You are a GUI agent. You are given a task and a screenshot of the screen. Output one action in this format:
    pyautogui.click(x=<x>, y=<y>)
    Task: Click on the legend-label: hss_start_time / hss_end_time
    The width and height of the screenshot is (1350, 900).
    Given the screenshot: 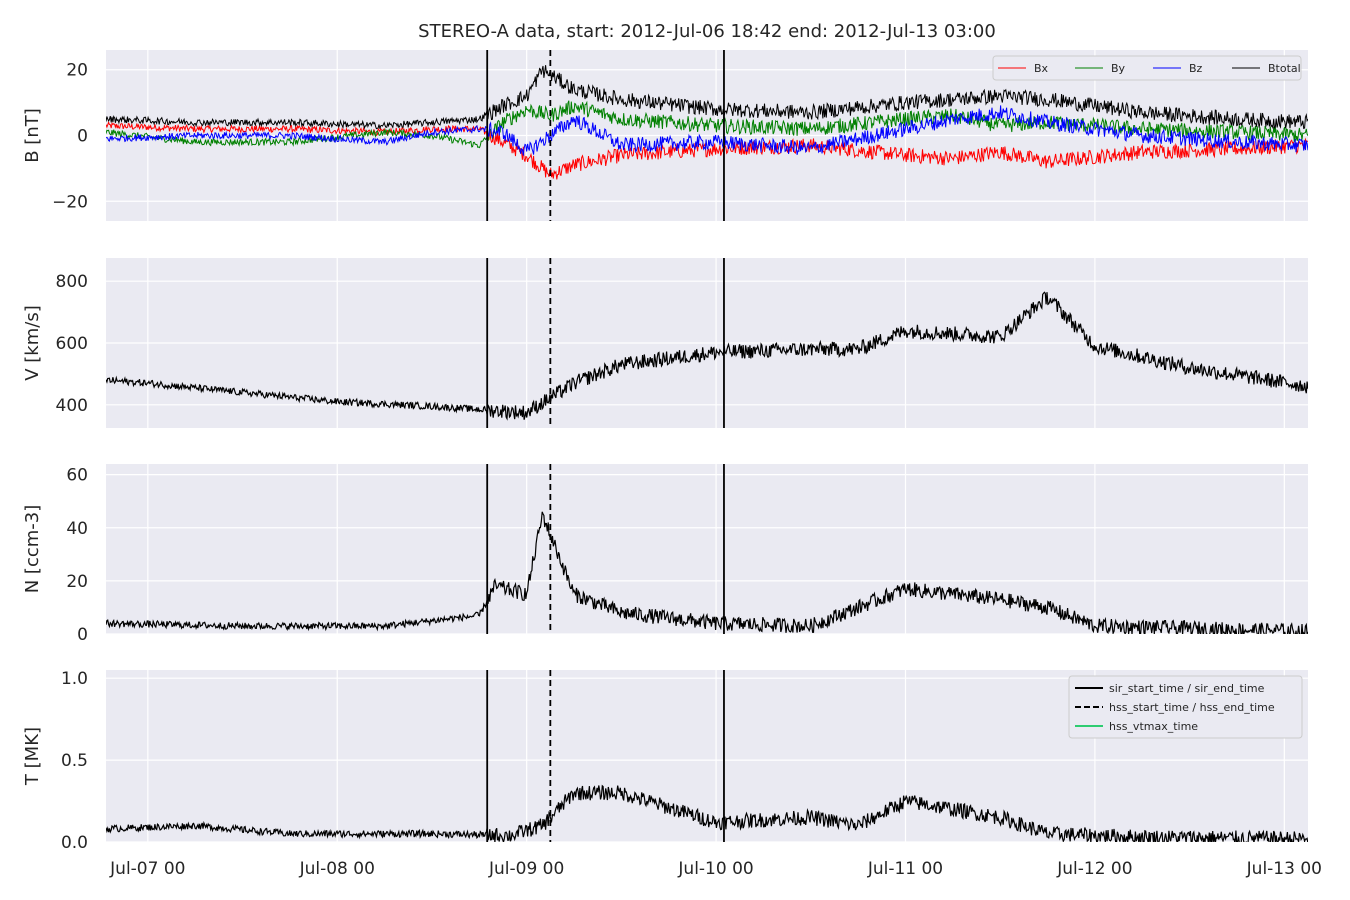 What is the action you would take?
    pyautogui.click(x=1192, y=707)
    